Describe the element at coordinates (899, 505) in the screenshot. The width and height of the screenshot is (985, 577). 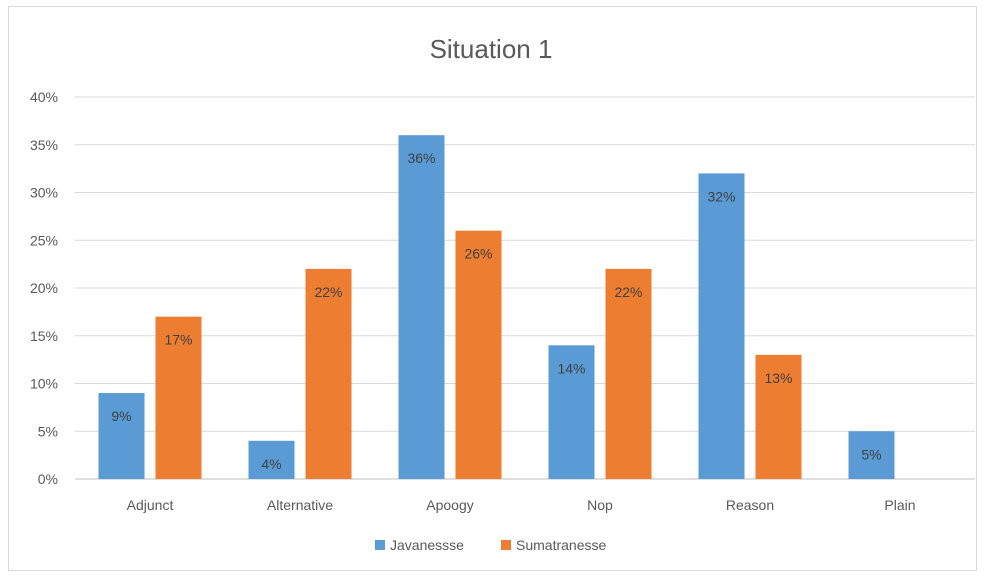
I see `category-label: Plain` at that location.